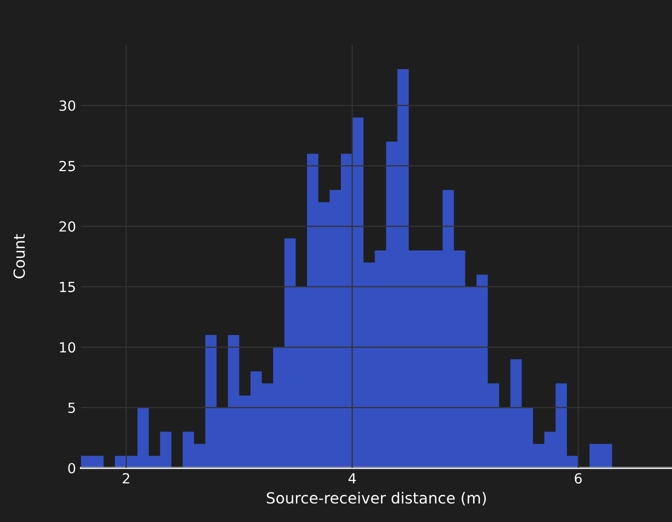  I want to click on x-tick-label: 4, so click(352, 478).